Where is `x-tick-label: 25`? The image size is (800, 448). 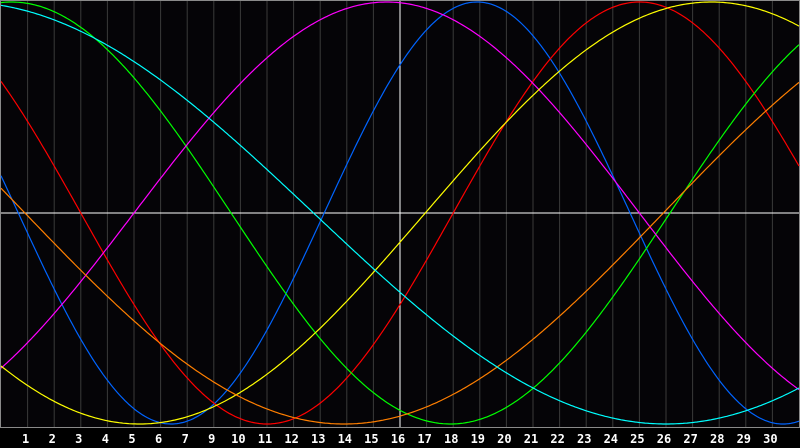
x-tick-label: 25 is located at coordinates (637, 439).